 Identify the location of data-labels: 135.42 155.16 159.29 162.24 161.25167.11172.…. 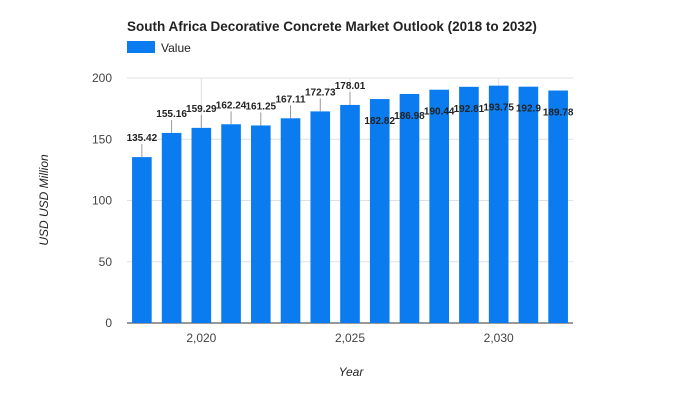
(350, 112).